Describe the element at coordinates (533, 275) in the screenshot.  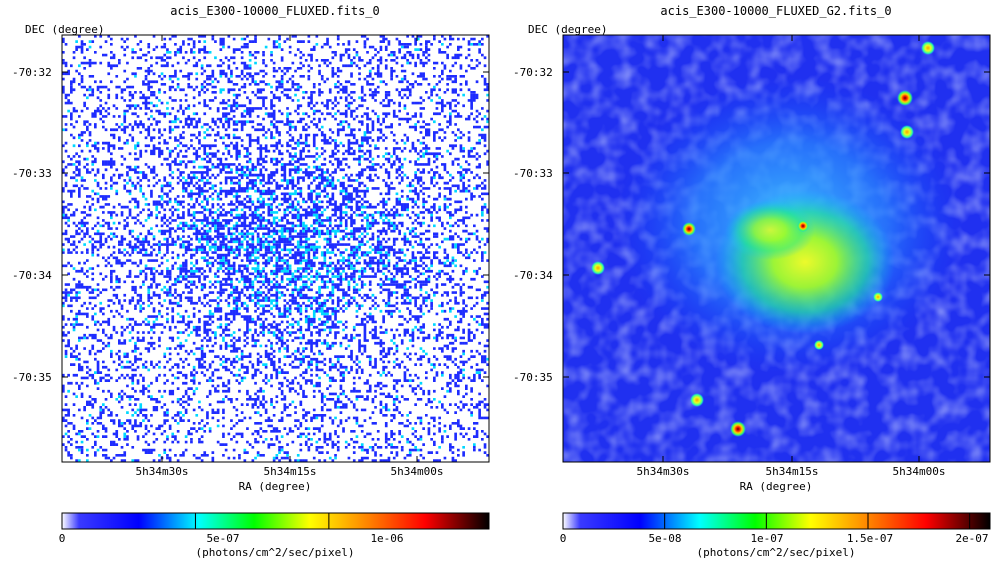
I see `right-ytick: -70:34` at that location.